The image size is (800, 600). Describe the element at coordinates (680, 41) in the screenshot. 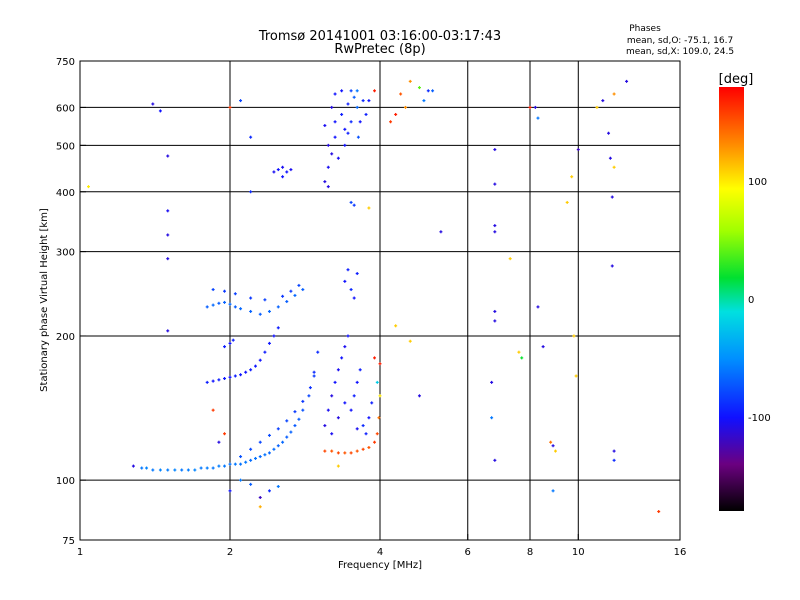

I see `stats-line-o: mean, sd,O: -75.1, 16.7` at that location.